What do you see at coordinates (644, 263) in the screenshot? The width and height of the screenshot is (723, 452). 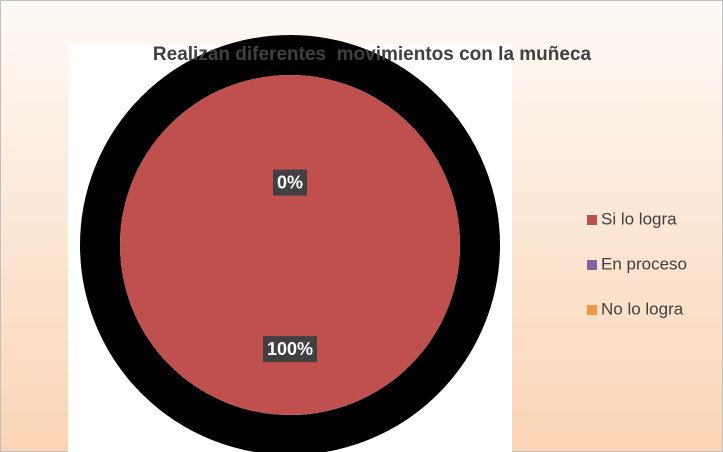 I see `legend-label: En proceso` at bounding box center [644, 263].